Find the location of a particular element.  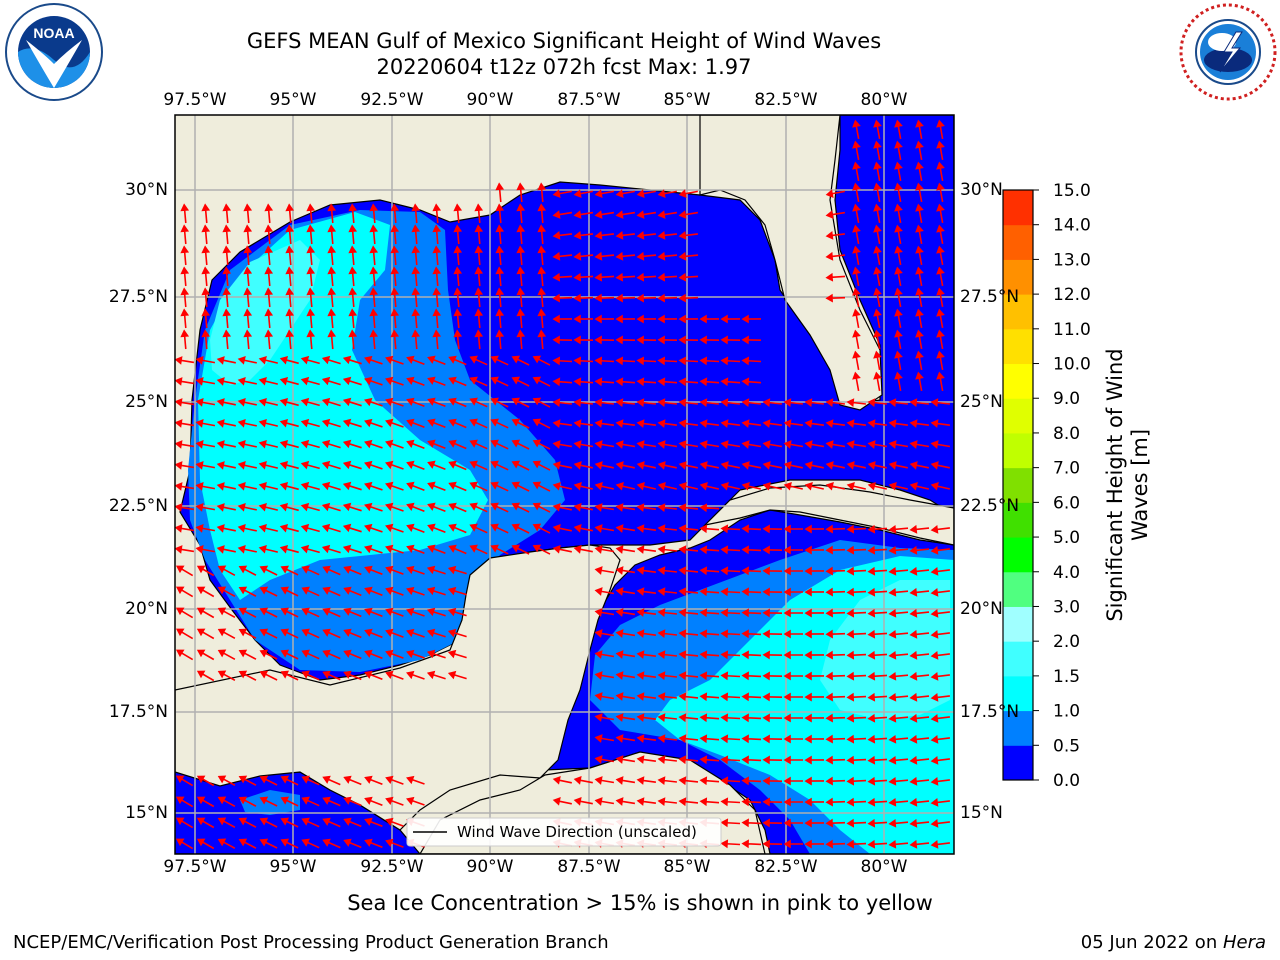

colorbar-swatch is located at coordinates (1018, 208).